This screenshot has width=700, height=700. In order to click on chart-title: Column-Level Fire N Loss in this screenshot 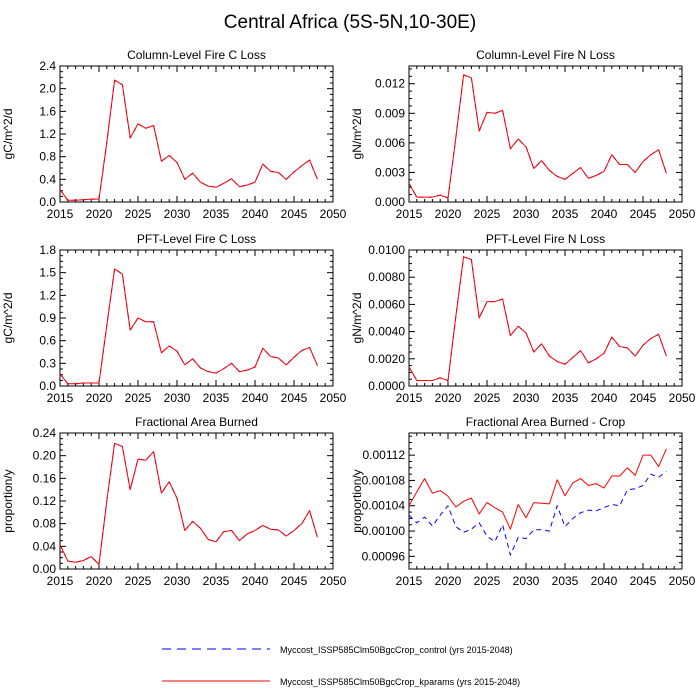, I will do `click(545, 55)`.